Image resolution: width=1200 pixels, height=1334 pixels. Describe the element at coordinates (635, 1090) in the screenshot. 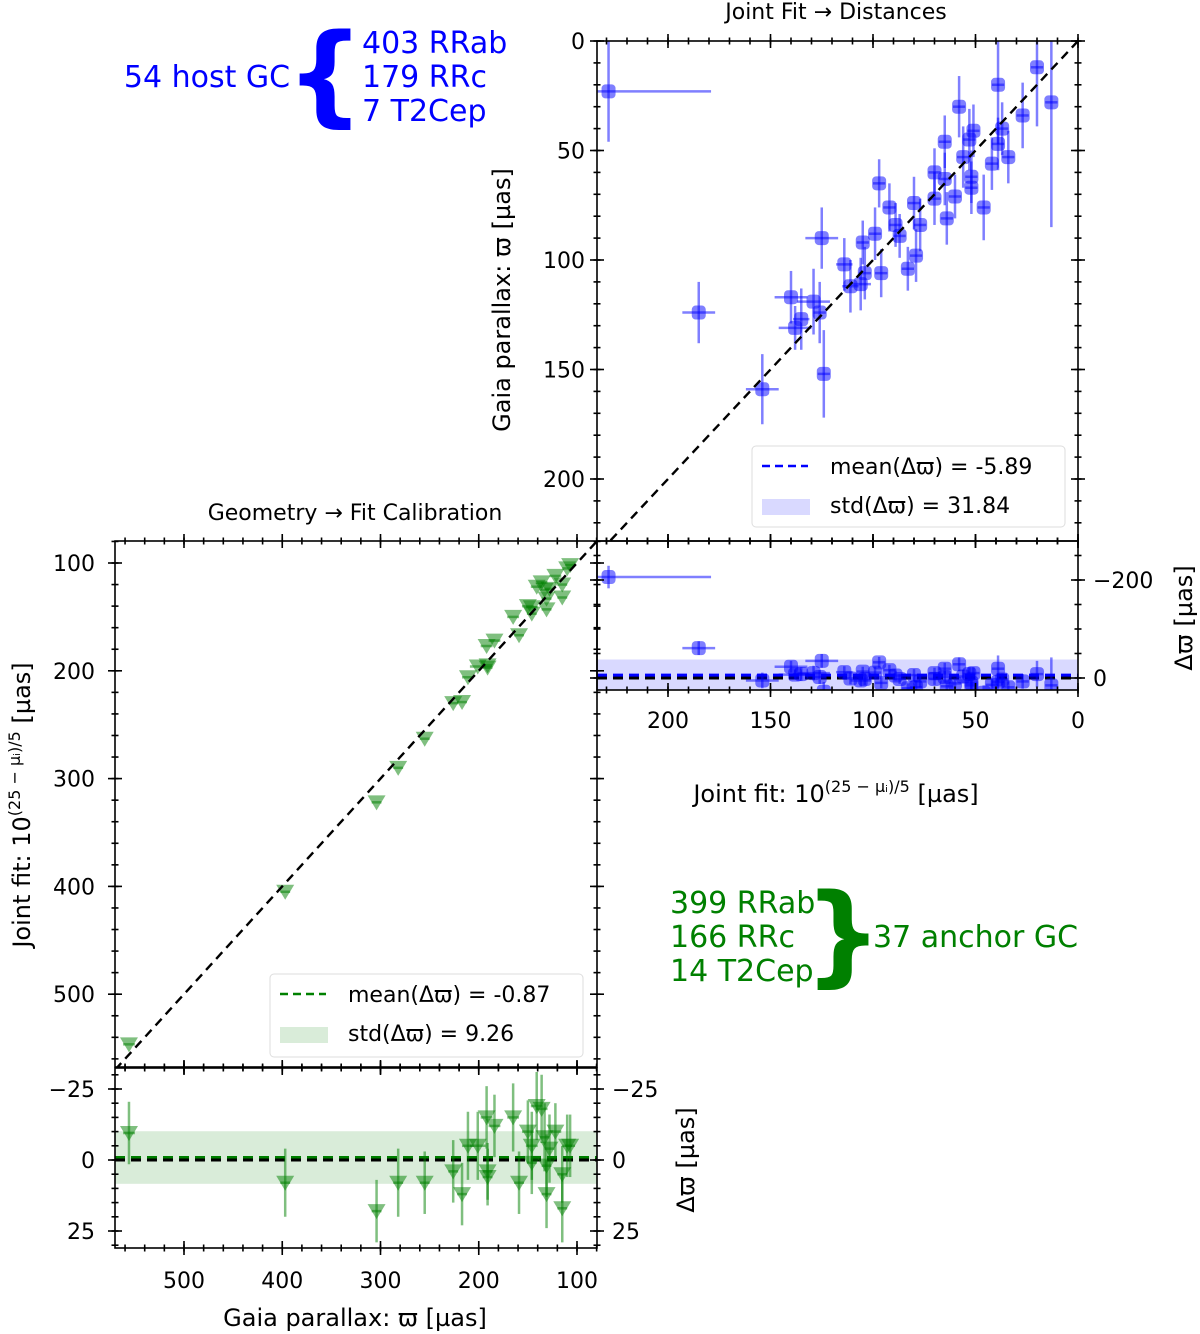

I see `residual-tick-label-right: −25` at that location.